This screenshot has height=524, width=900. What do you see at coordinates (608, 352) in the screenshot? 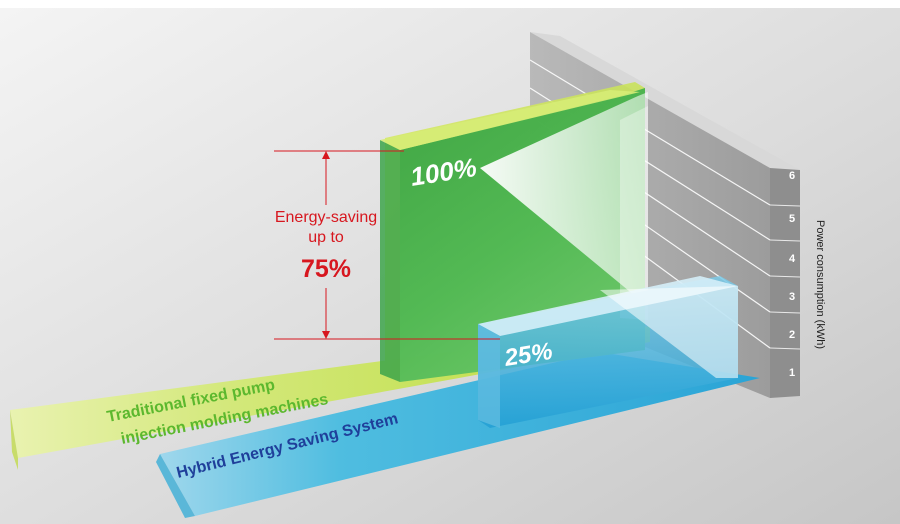
I see `bar-hybrid` at bounding box center [608, 352].